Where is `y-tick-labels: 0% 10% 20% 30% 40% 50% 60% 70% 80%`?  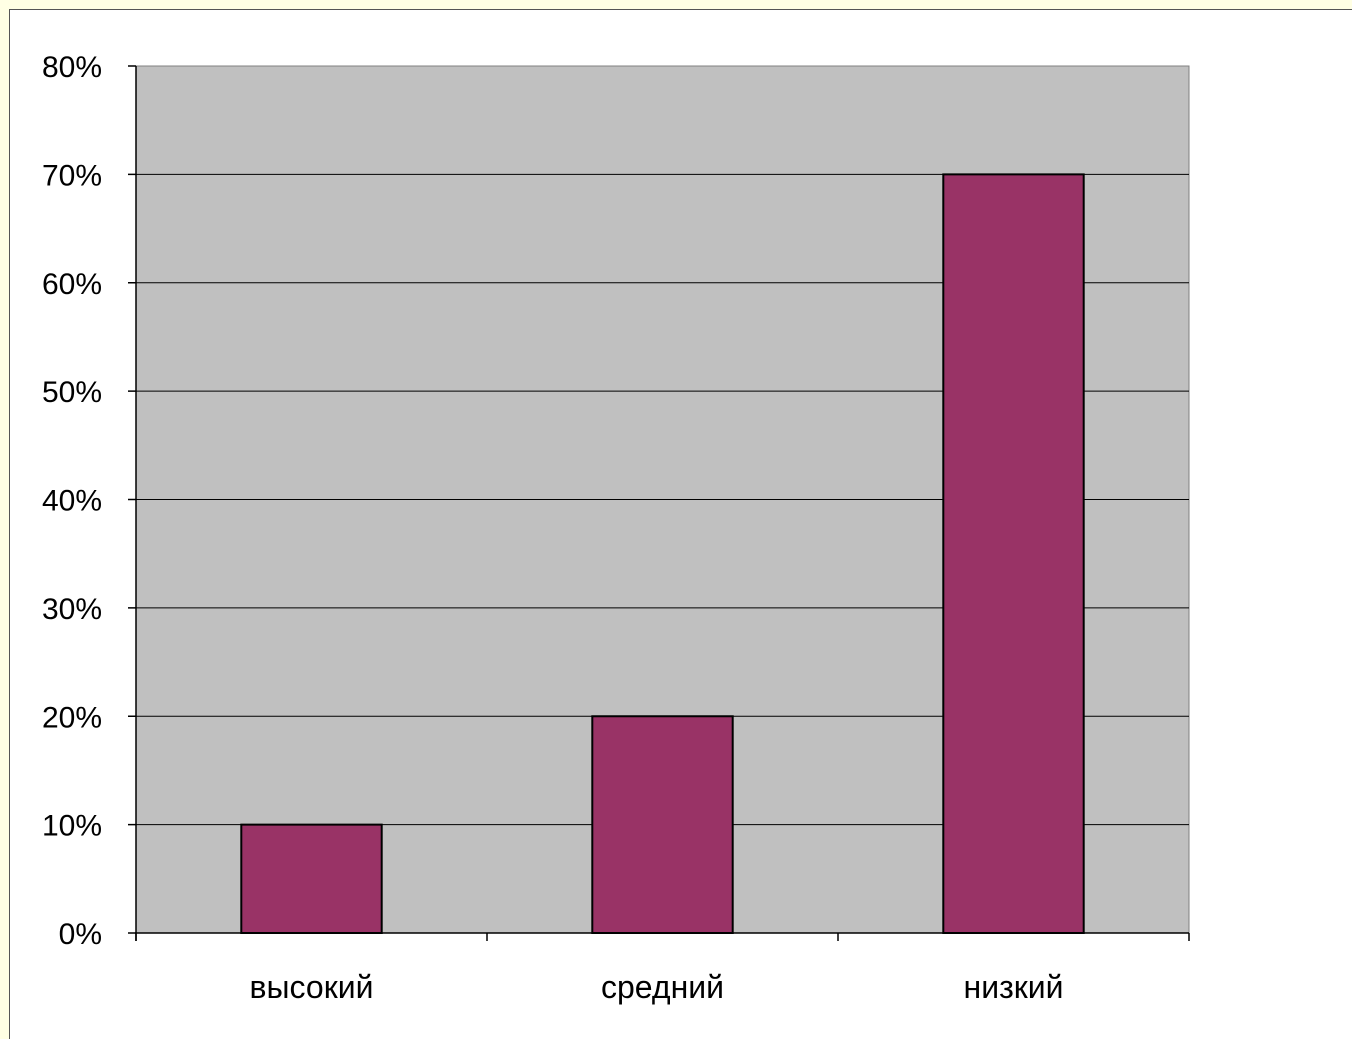 y-tick-labels: 0% 10% 20% 30% 40% 50% 60% 70% 80% is located at coordinates (72, 501).